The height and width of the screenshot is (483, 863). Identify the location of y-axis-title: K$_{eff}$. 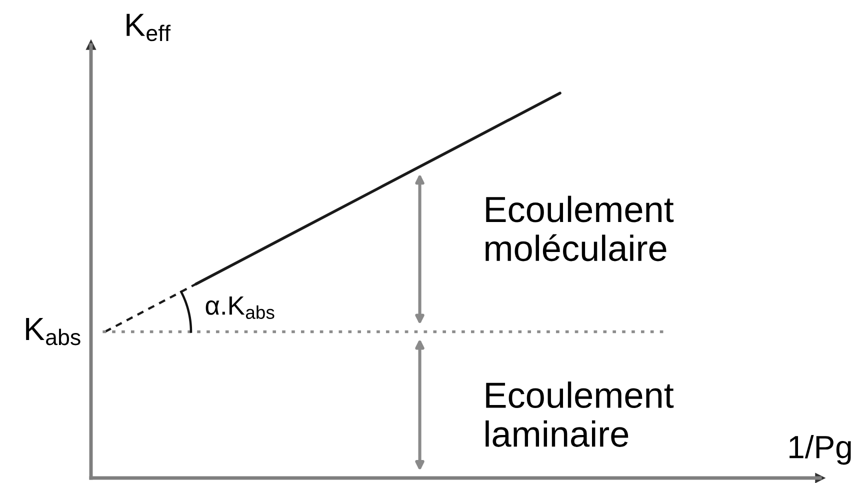
(148, 28).